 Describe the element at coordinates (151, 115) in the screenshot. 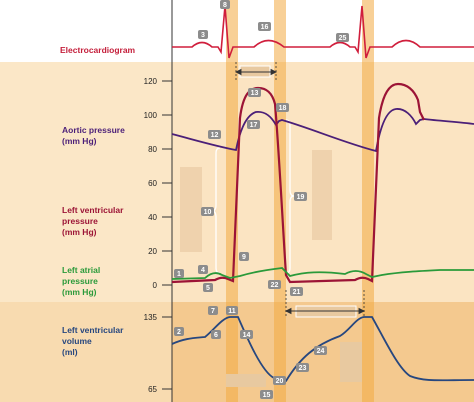

I see `tick-100: 100` at that location.